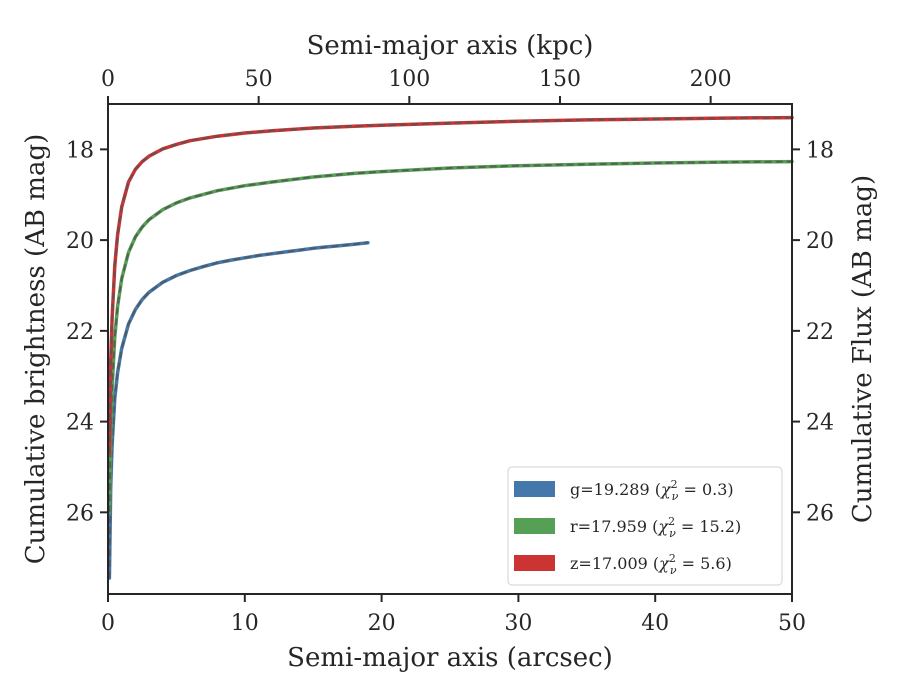 This screenshot has height=700, width=900. Describe the element at coordinates (711, 79) in the screenshot. I see `top-tick-label: 200` at that location.